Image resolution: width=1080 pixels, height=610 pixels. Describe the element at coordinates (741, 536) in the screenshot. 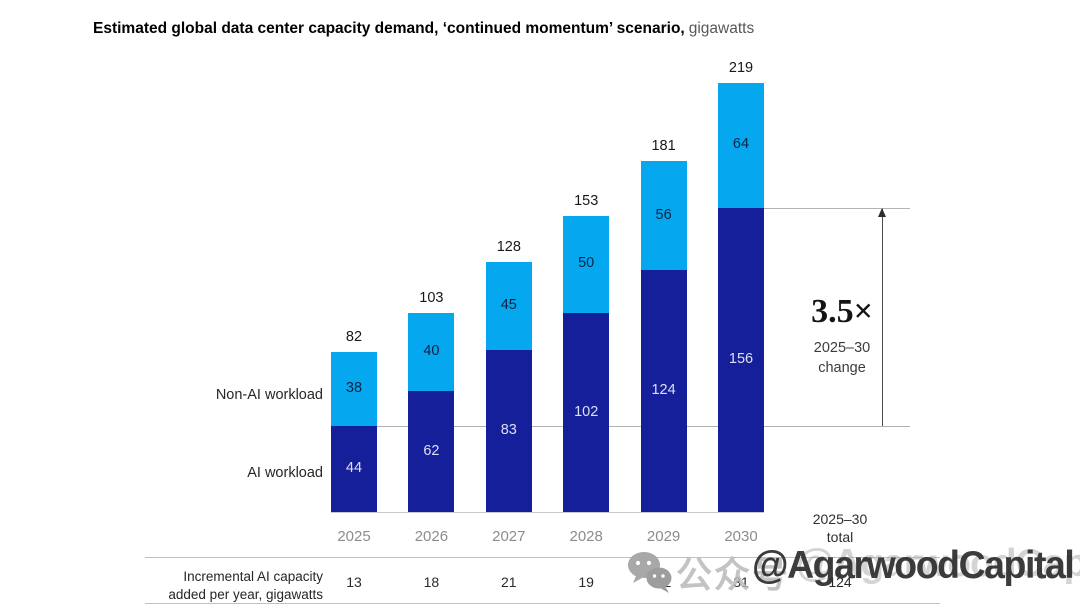

I see `x-axis-label-2030: 2030` at that location.